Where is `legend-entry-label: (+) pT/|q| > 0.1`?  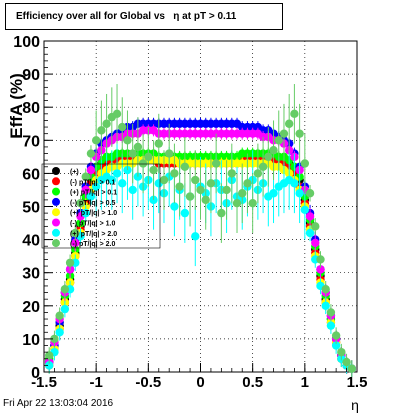
legend-entry-label: (+) pT/|q| > 0.1 is located at coordinates (93, 193).